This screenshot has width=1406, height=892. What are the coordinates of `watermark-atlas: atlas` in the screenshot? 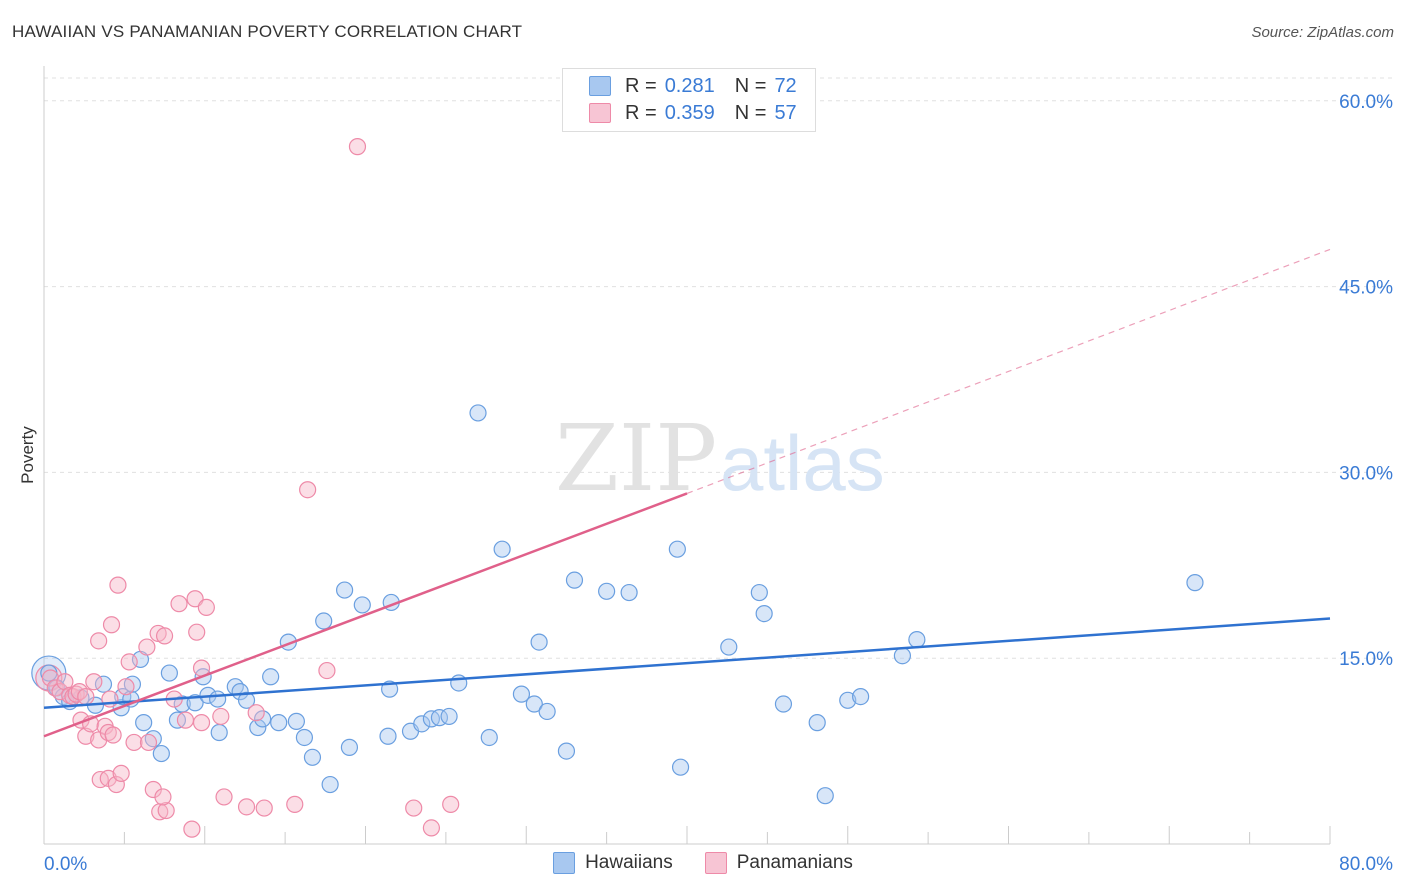 It's located at (802, 463).